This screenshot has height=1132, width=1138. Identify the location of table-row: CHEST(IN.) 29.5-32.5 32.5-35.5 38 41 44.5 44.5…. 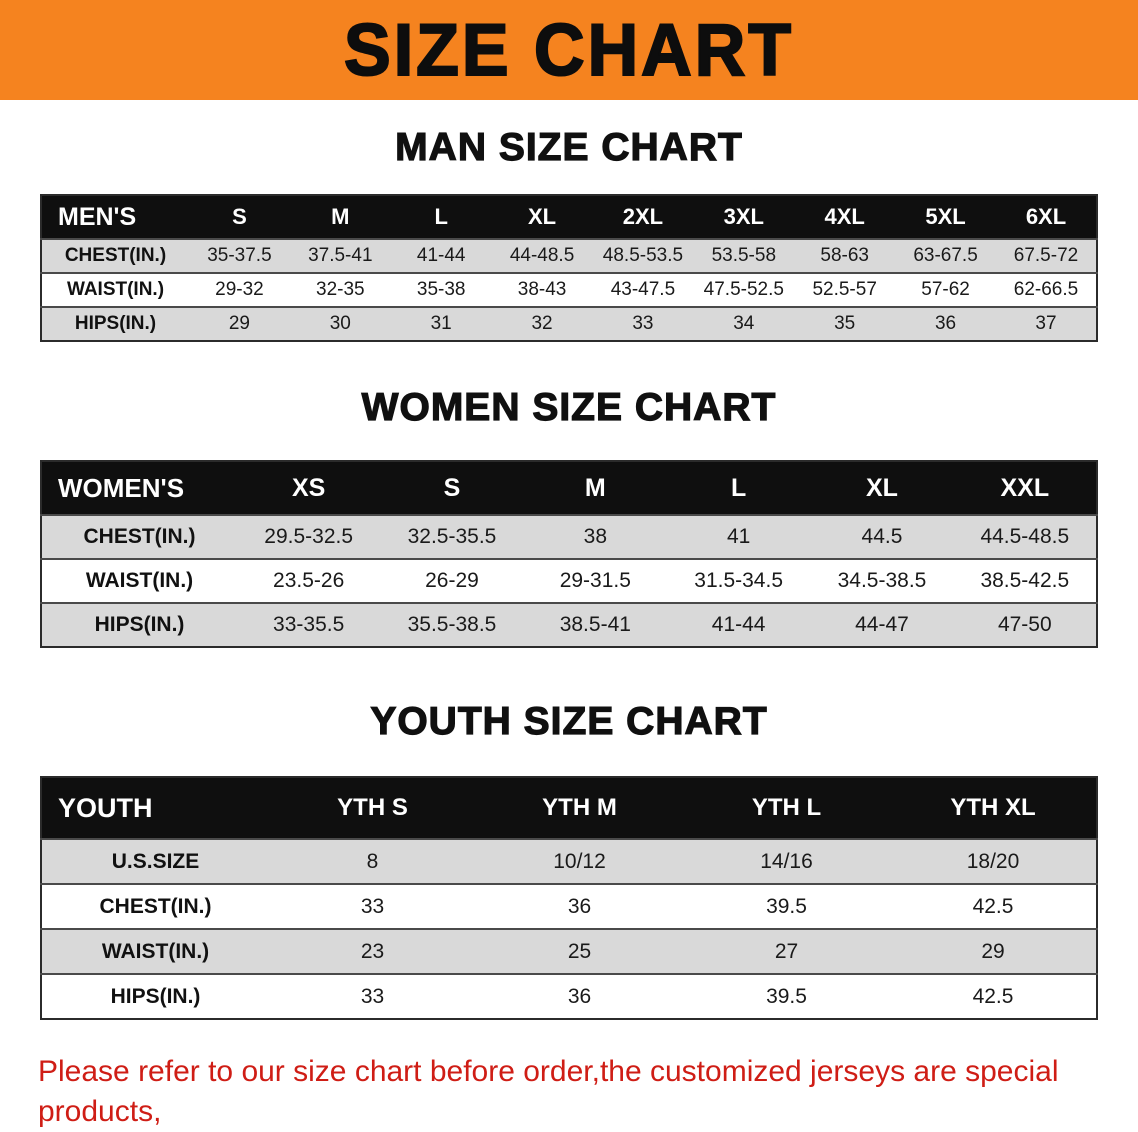
(569, 537).